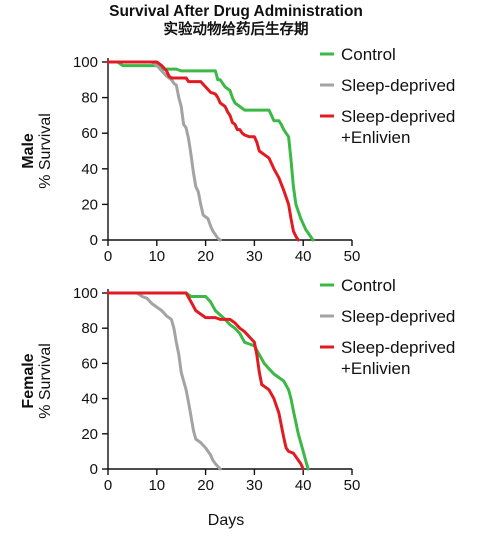 The width and height of the screenshot is (498, 540). Describe the element at coordinates (28, 151) in the screenshot. I see `panel-label: Male` at that location.